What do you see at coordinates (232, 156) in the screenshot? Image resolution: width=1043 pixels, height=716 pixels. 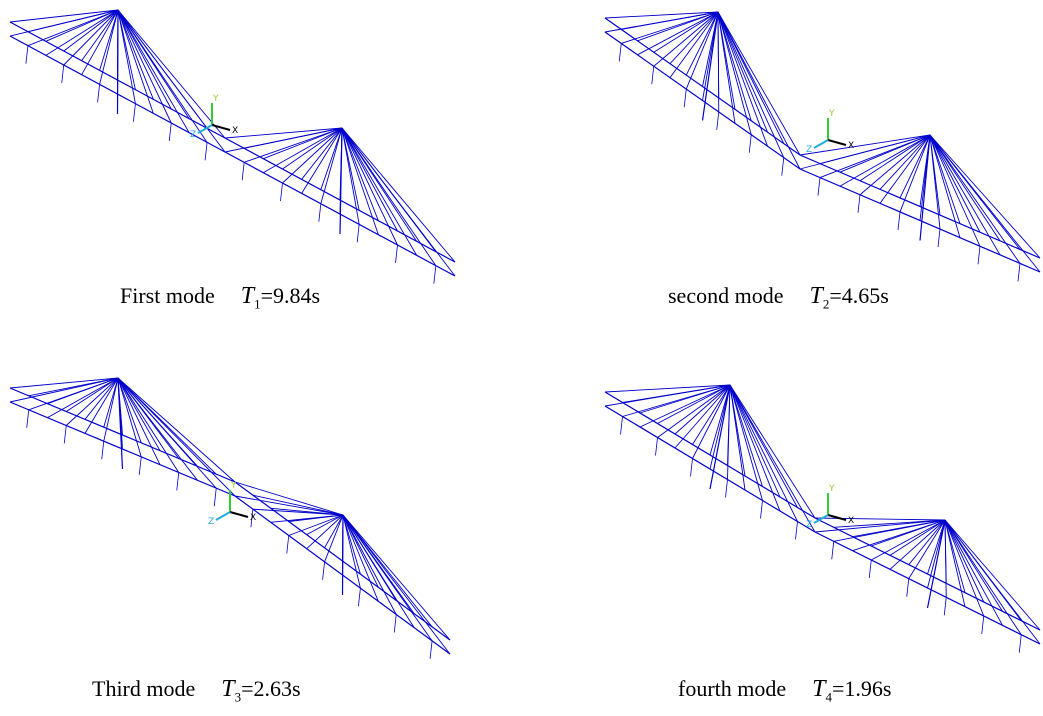 I see `deck` at bounding box center [232, 156].